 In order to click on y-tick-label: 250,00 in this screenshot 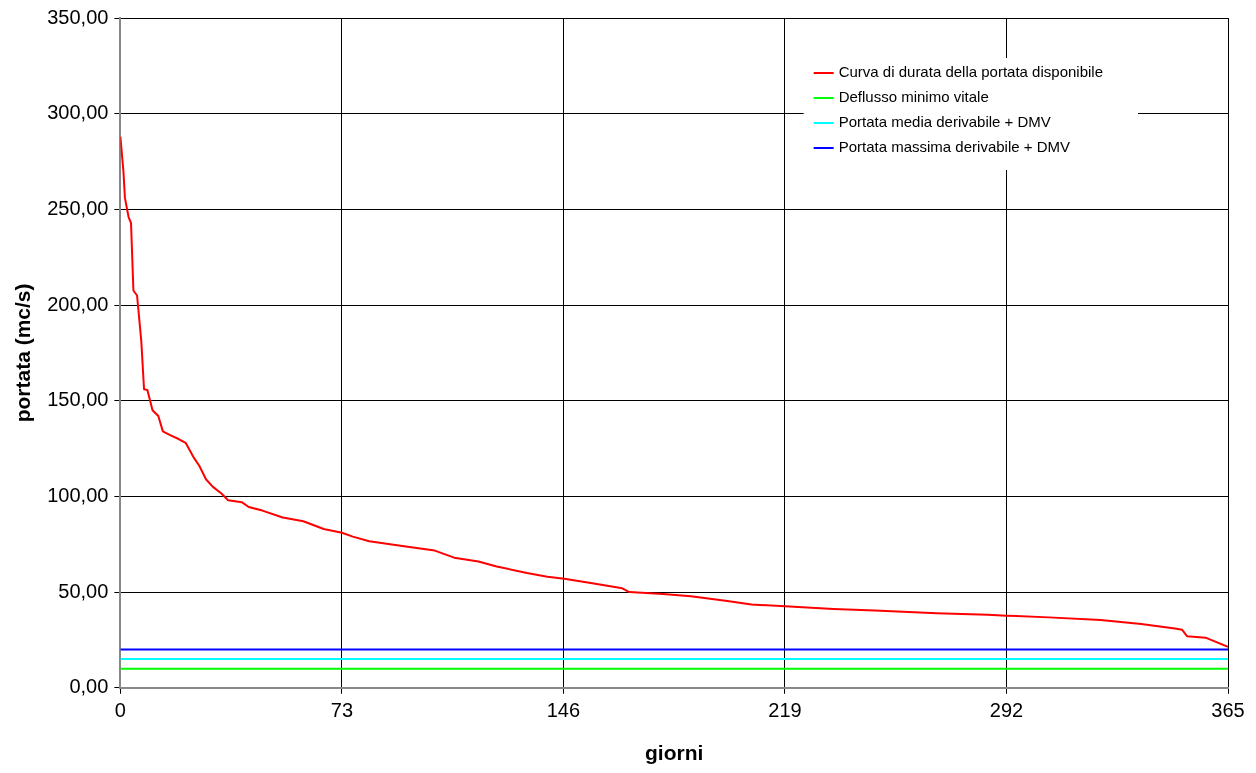, I will do `click(78, 207)`.